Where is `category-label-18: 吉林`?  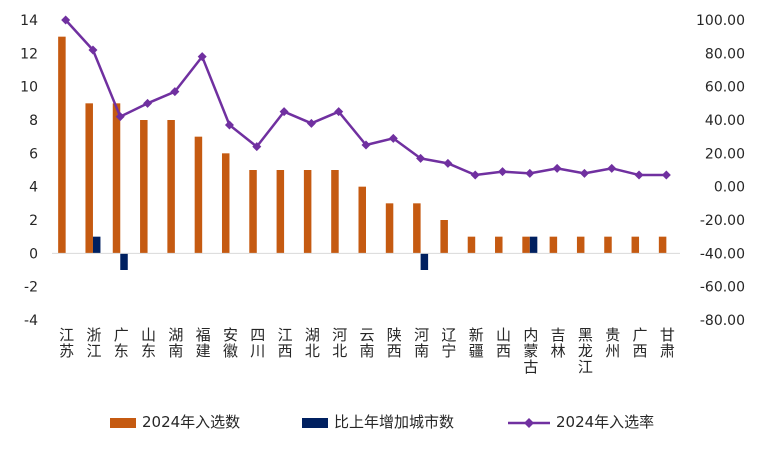
category-label-18: 吉林 is located at coordinates (558, 343).